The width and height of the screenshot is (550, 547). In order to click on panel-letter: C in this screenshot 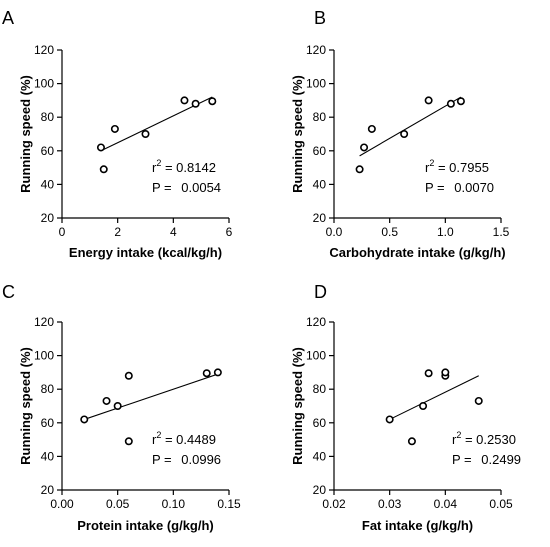, I will do `click(8, 292)`.